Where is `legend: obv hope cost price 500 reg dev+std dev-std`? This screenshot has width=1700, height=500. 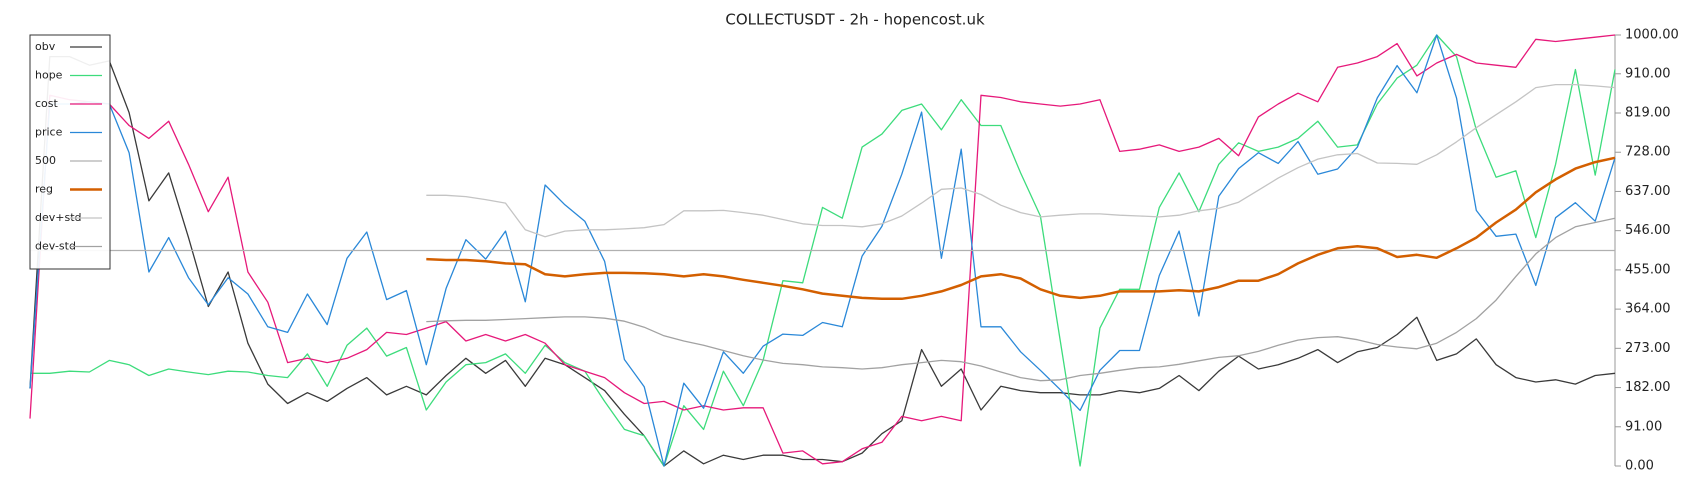 legend: obv hope cost price 500 reg dev+std dev-std is located at coordinates (70, 152).